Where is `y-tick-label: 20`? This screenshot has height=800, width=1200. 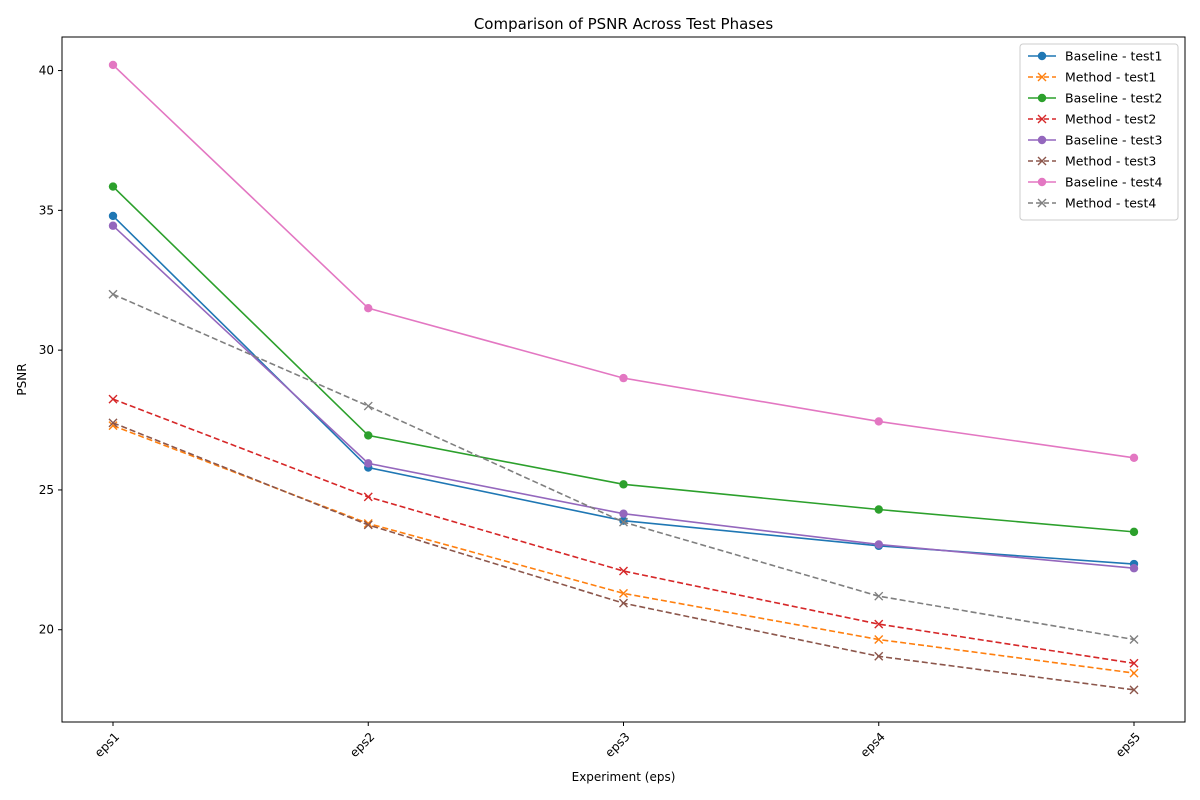
y-tick-label: 20 is located at coordinates (46, 630).